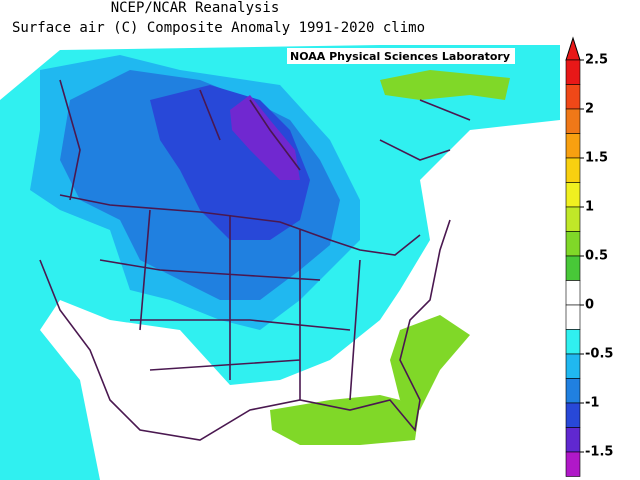 Image resolution: width=640 pixels, height=480 pixels. Describe the element at coordinates (240, 225) in the screenshot. I see `border-line` at that location.